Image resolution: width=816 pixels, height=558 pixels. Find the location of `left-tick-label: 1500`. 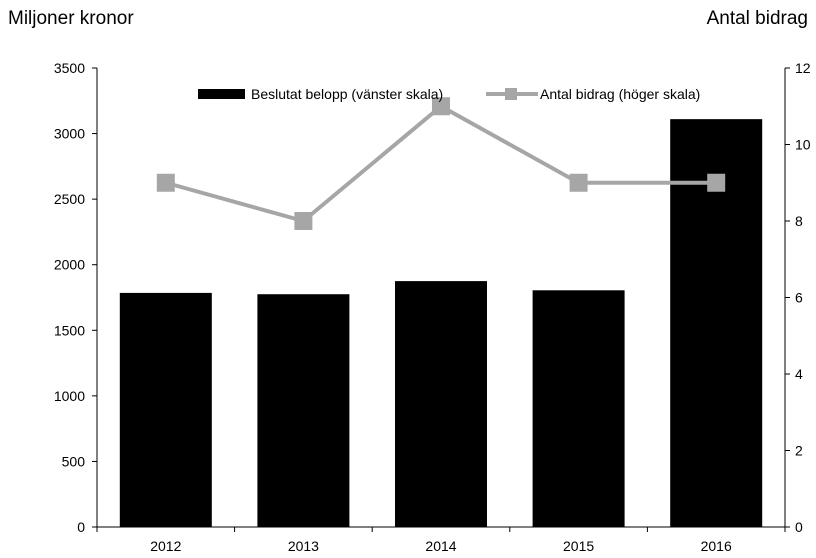

left-tick-label: 1500 is located at coordinates (69, 330).